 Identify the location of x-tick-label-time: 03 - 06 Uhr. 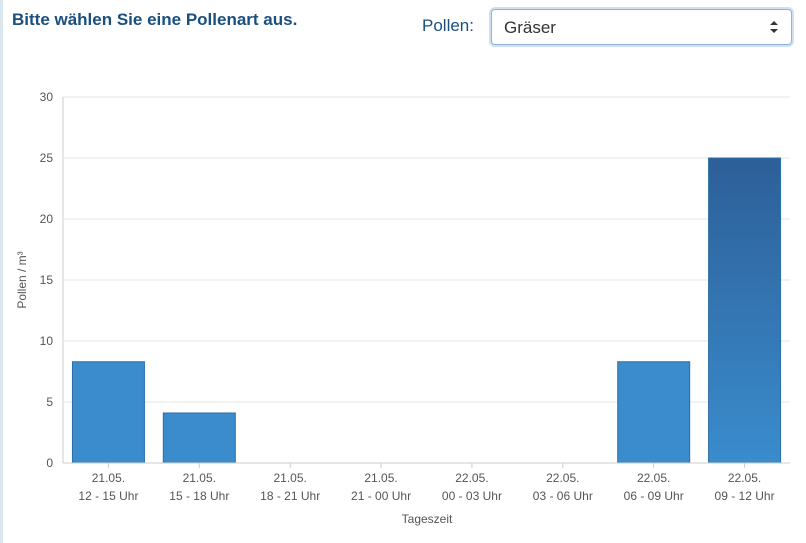
(563, 496).